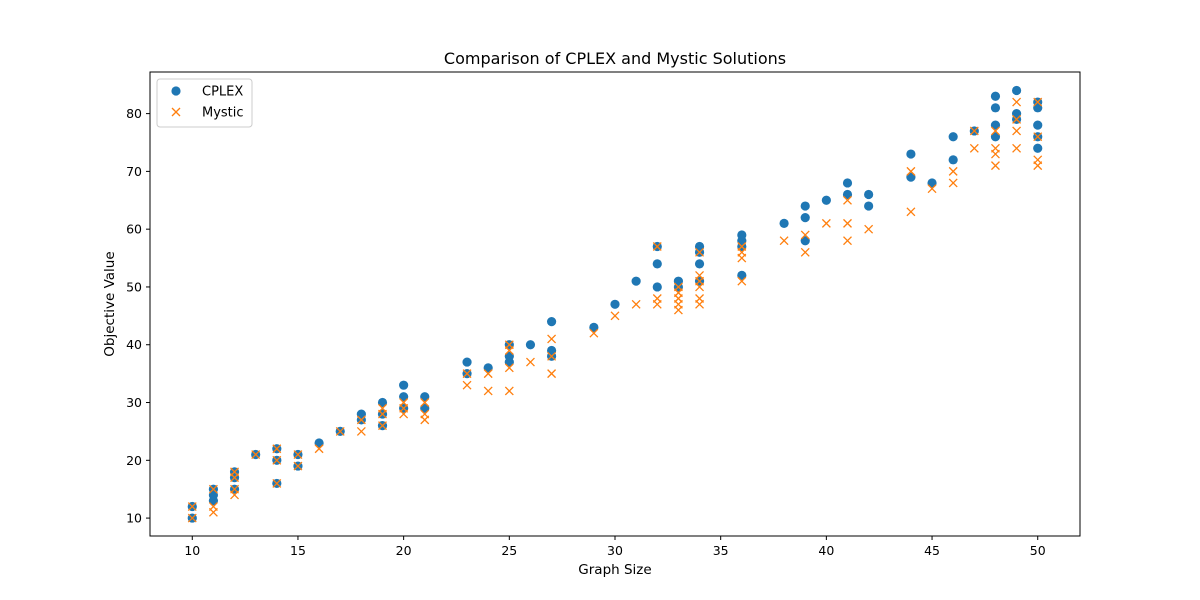 The image size is (1200, 600). What do you see at coordinates (134, 286) in the screenshot?
I see `y-tick-label: 50` at bounding box center [134, 286].